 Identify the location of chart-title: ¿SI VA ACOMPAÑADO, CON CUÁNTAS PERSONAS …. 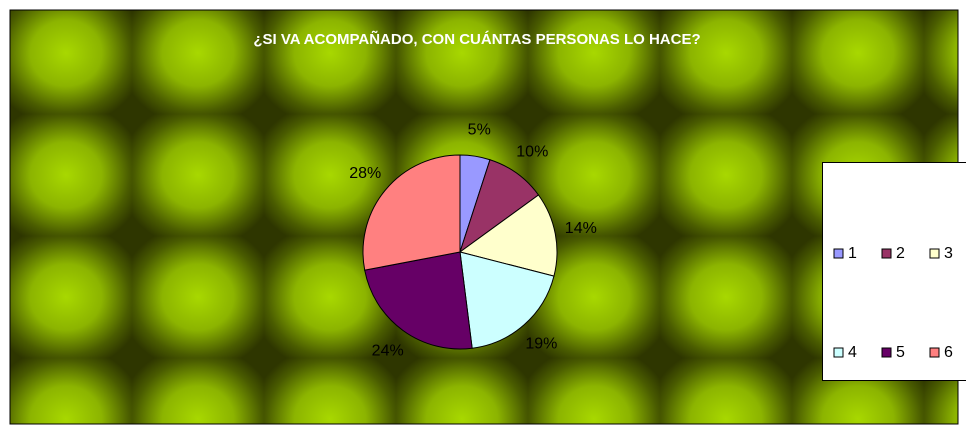
(476, 39).